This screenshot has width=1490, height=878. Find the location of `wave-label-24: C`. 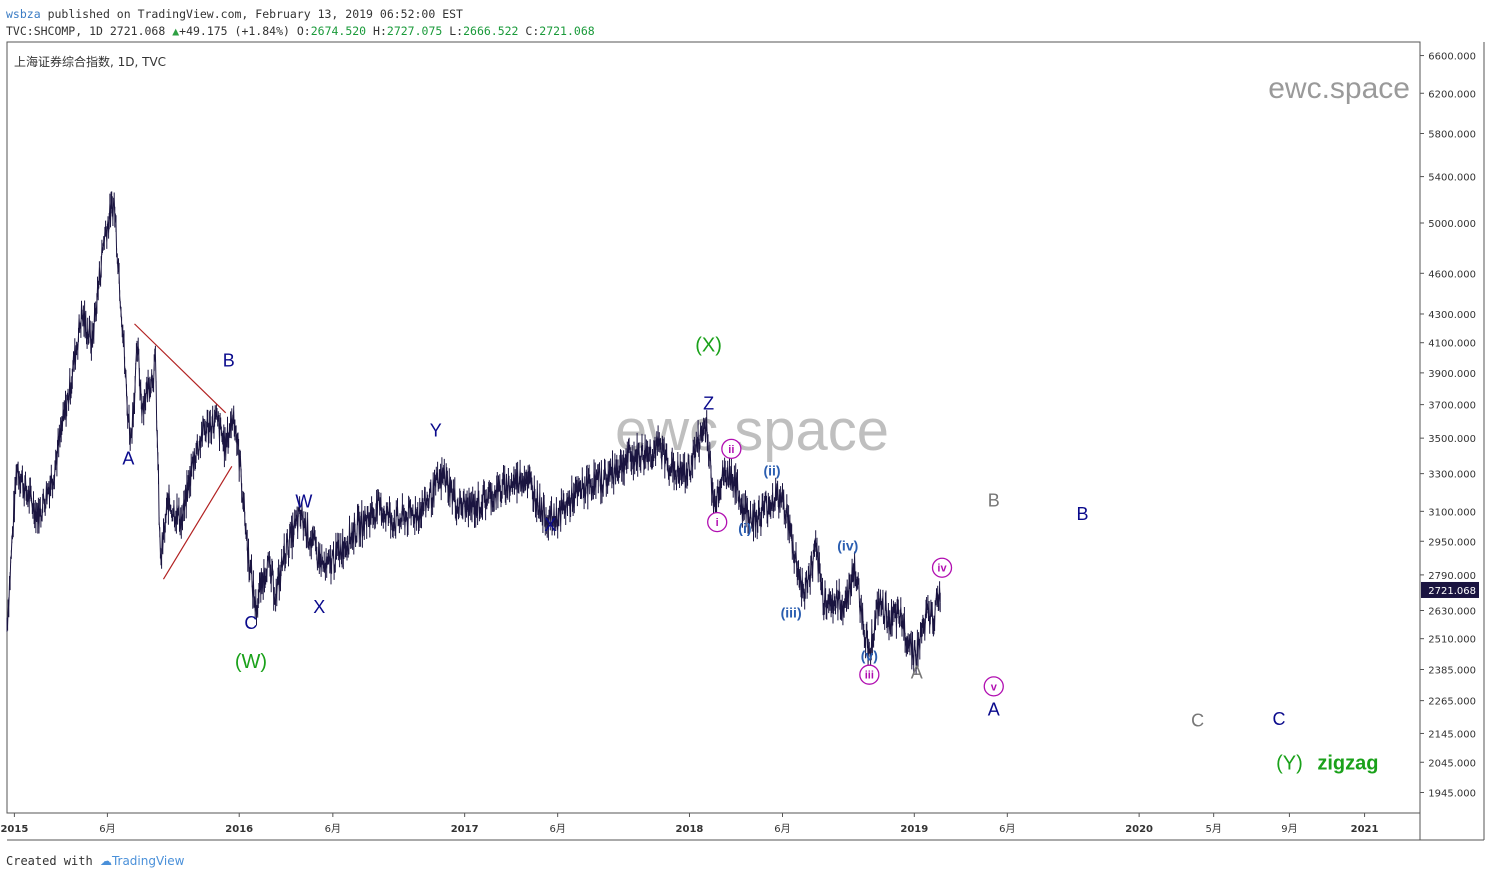

wave-label-24: C is located at coordinates (1197, 720).